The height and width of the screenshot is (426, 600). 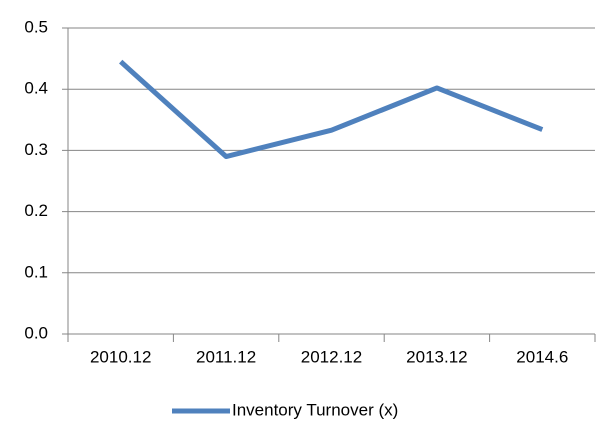 What do you see at coordinates (226, 356) in the screenshot?
I see `x-tick-label: 2011.12` at bounding box center [226, 356].